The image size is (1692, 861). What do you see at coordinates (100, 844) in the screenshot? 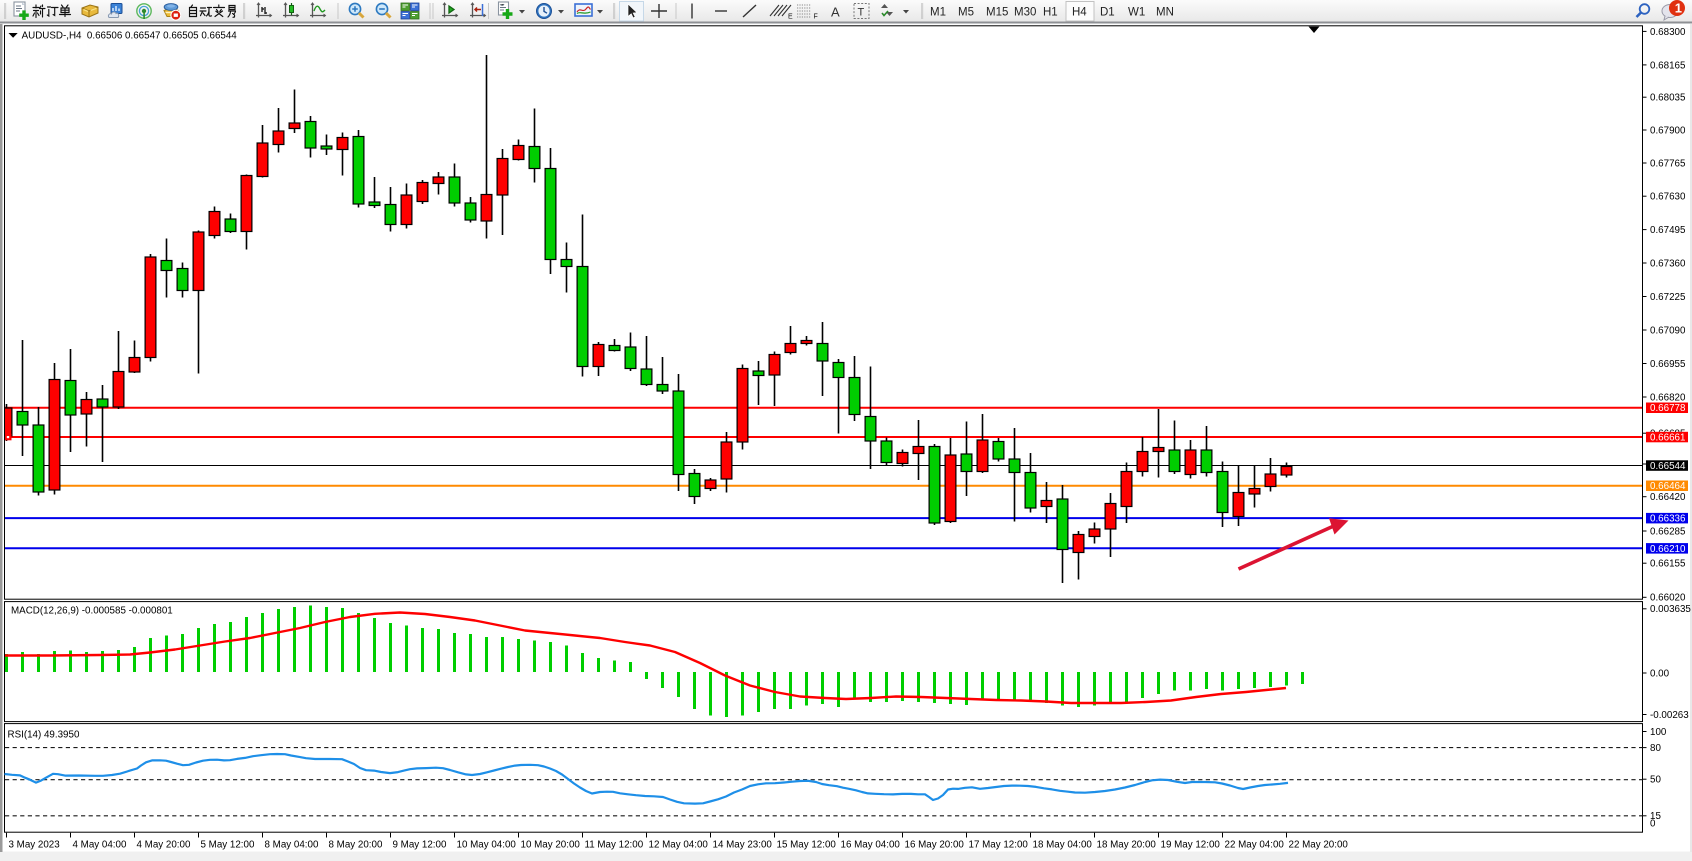
I see `svg-text: 4 May 04:00` at bounding box center [100, 844].